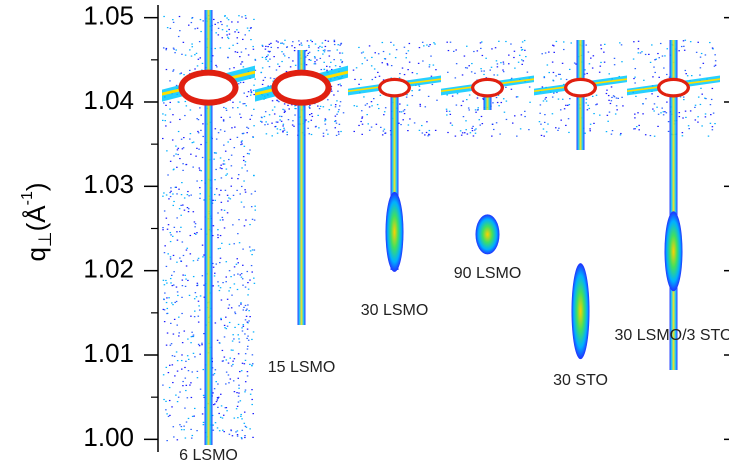  Describe the element at coordinates (672, 335) in the screenshot. I see `panel-label: 30 LSMO/3 STO` at that location.